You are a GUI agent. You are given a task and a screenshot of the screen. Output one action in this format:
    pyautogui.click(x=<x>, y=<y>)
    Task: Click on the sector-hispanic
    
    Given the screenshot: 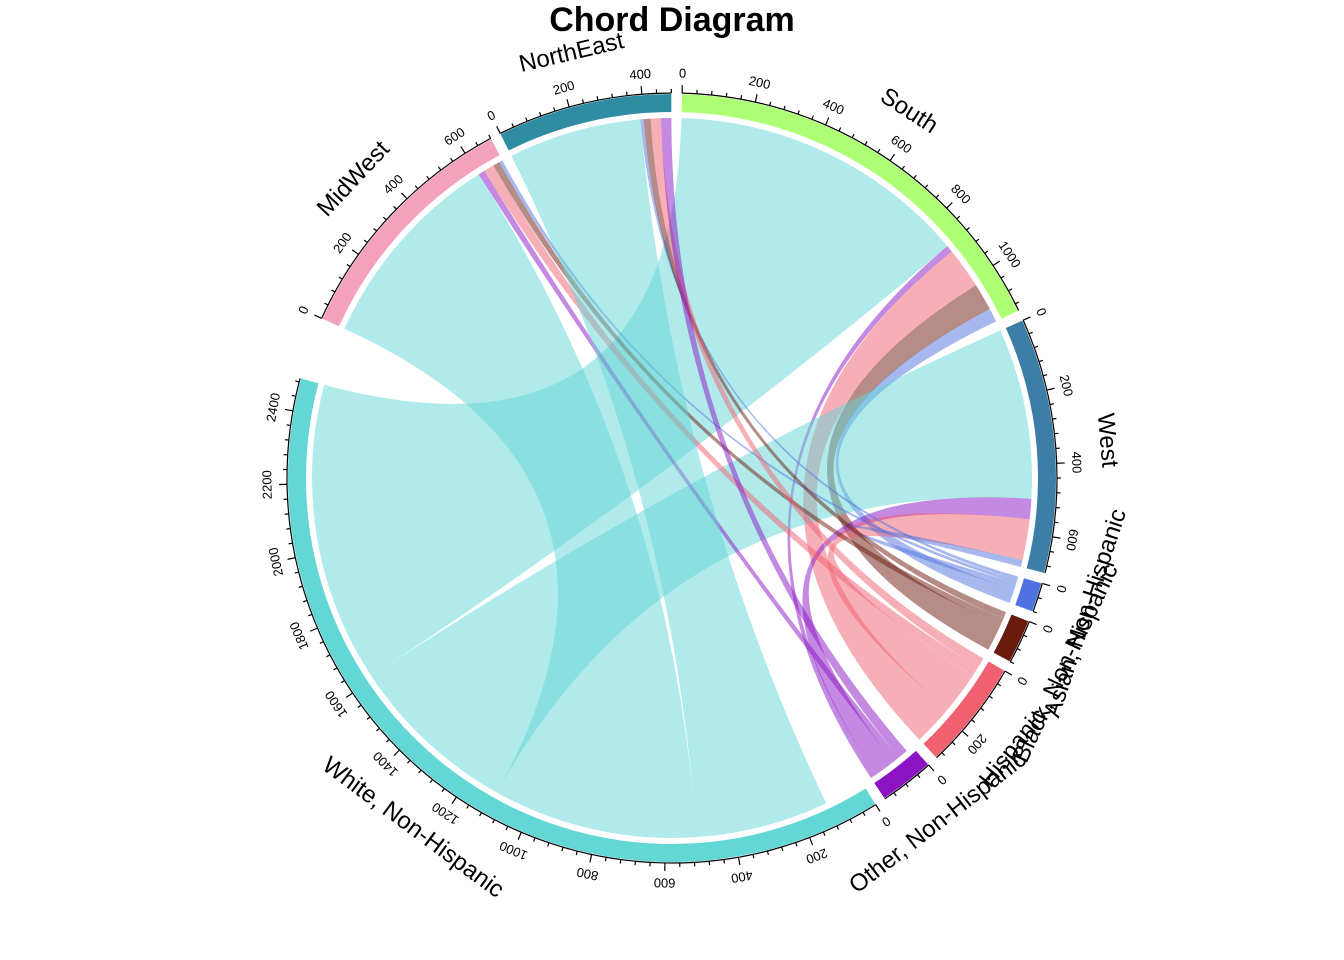 What is the action you would take?
    pyautogui.click(x=964, y=709)
    